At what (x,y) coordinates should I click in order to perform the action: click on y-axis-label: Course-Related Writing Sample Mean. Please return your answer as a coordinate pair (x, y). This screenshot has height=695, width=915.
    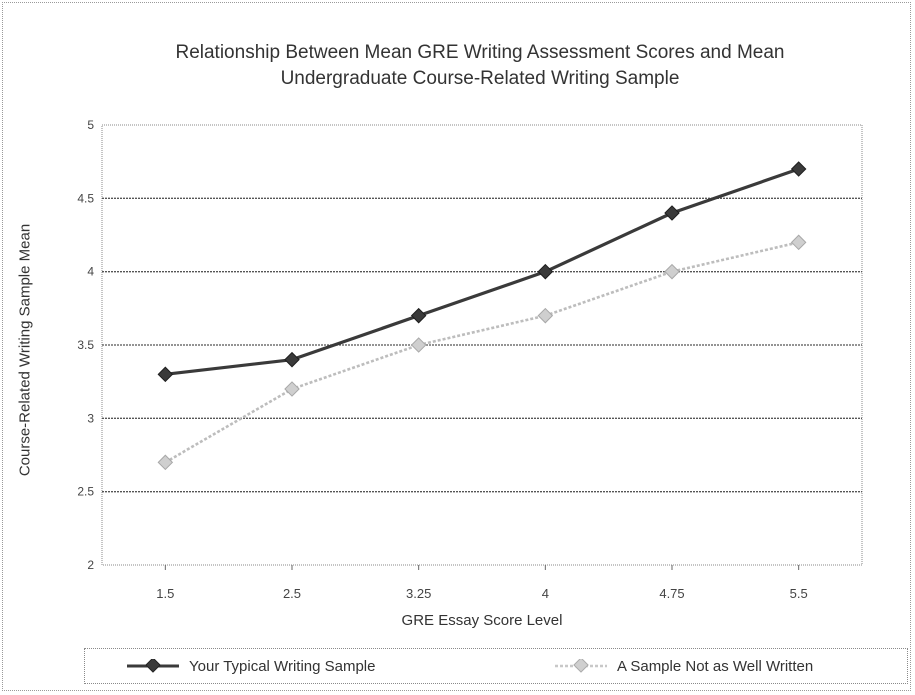
    Looking at the image, I should click on (25, 350).